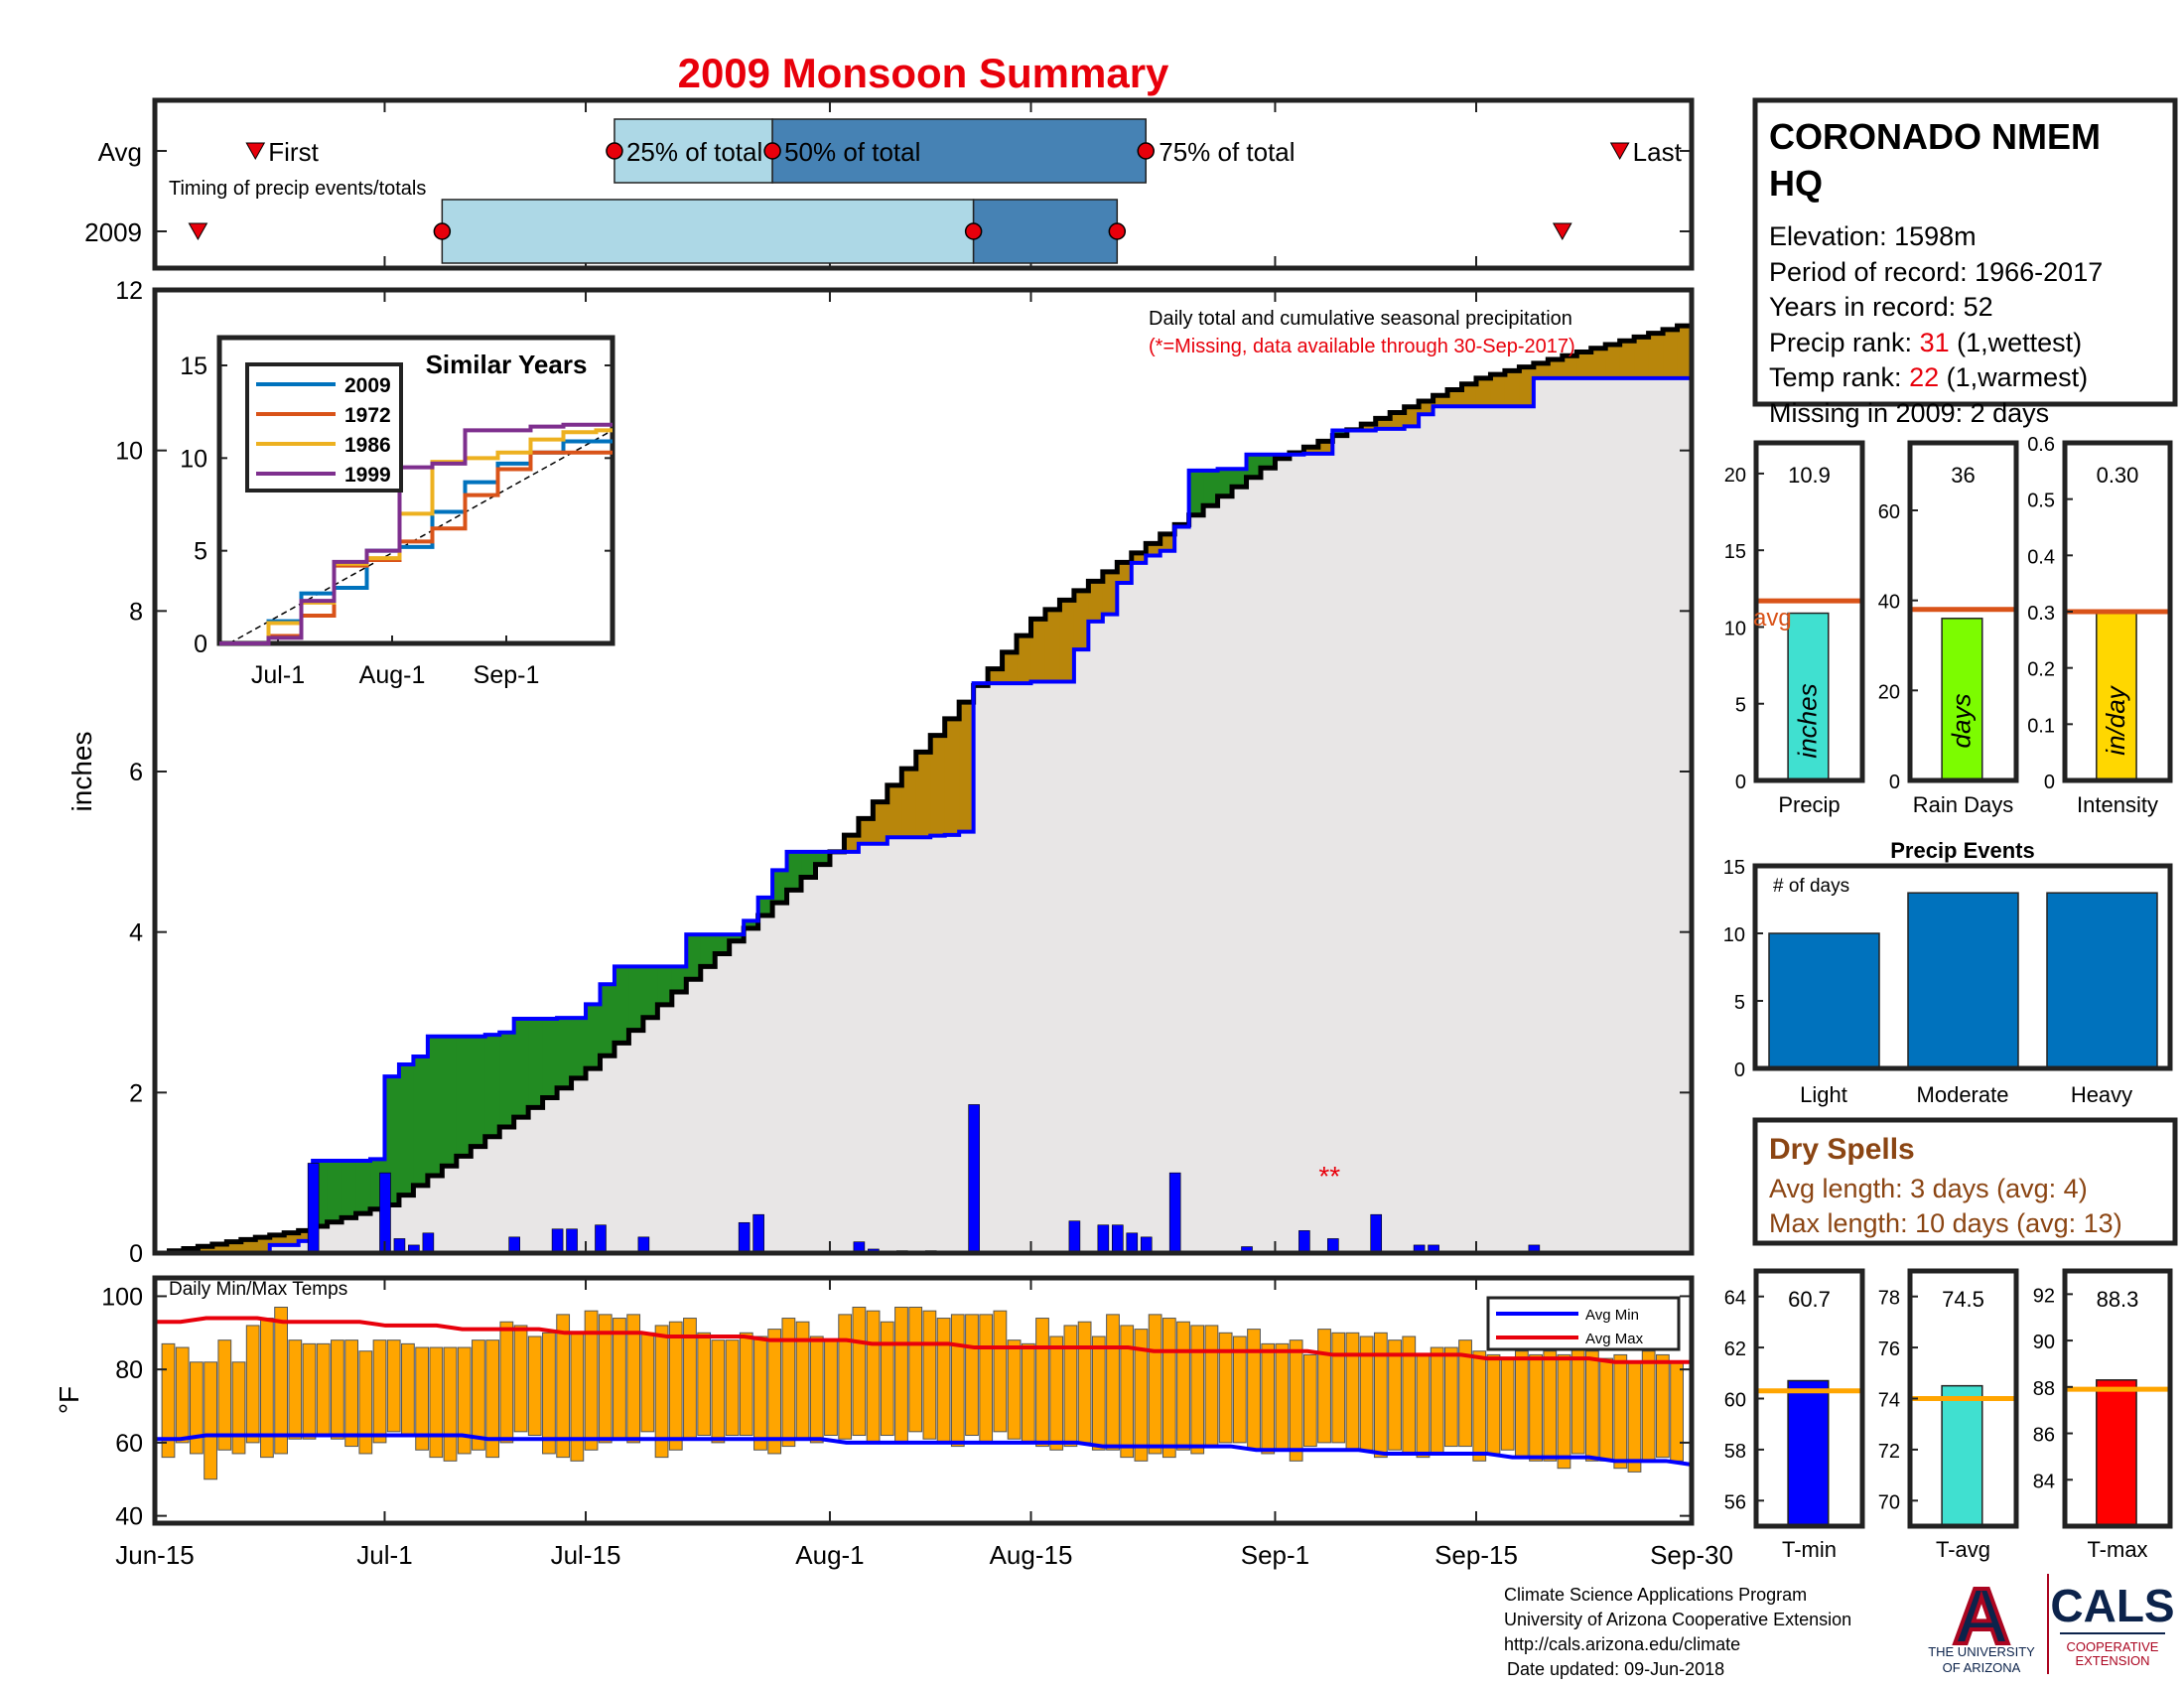  What do you see at coordinates (1889, 603) in the screenshot?
I see `summary-y-tick-label: 40` at bounding box center [1889, 603].